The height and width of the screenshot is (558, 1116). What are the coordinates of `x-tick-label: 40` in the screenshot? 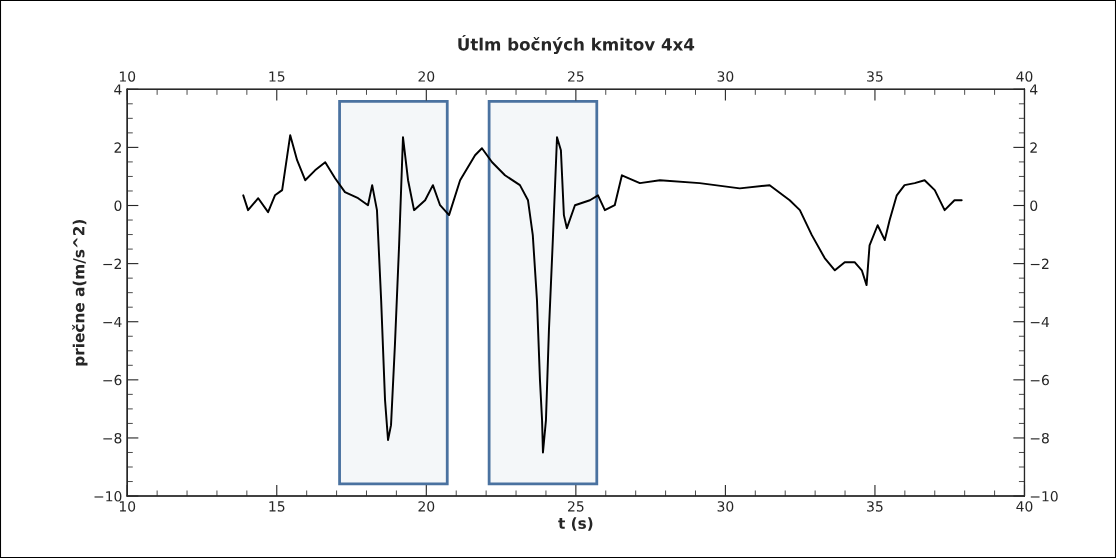 It's located at (1024, 506).